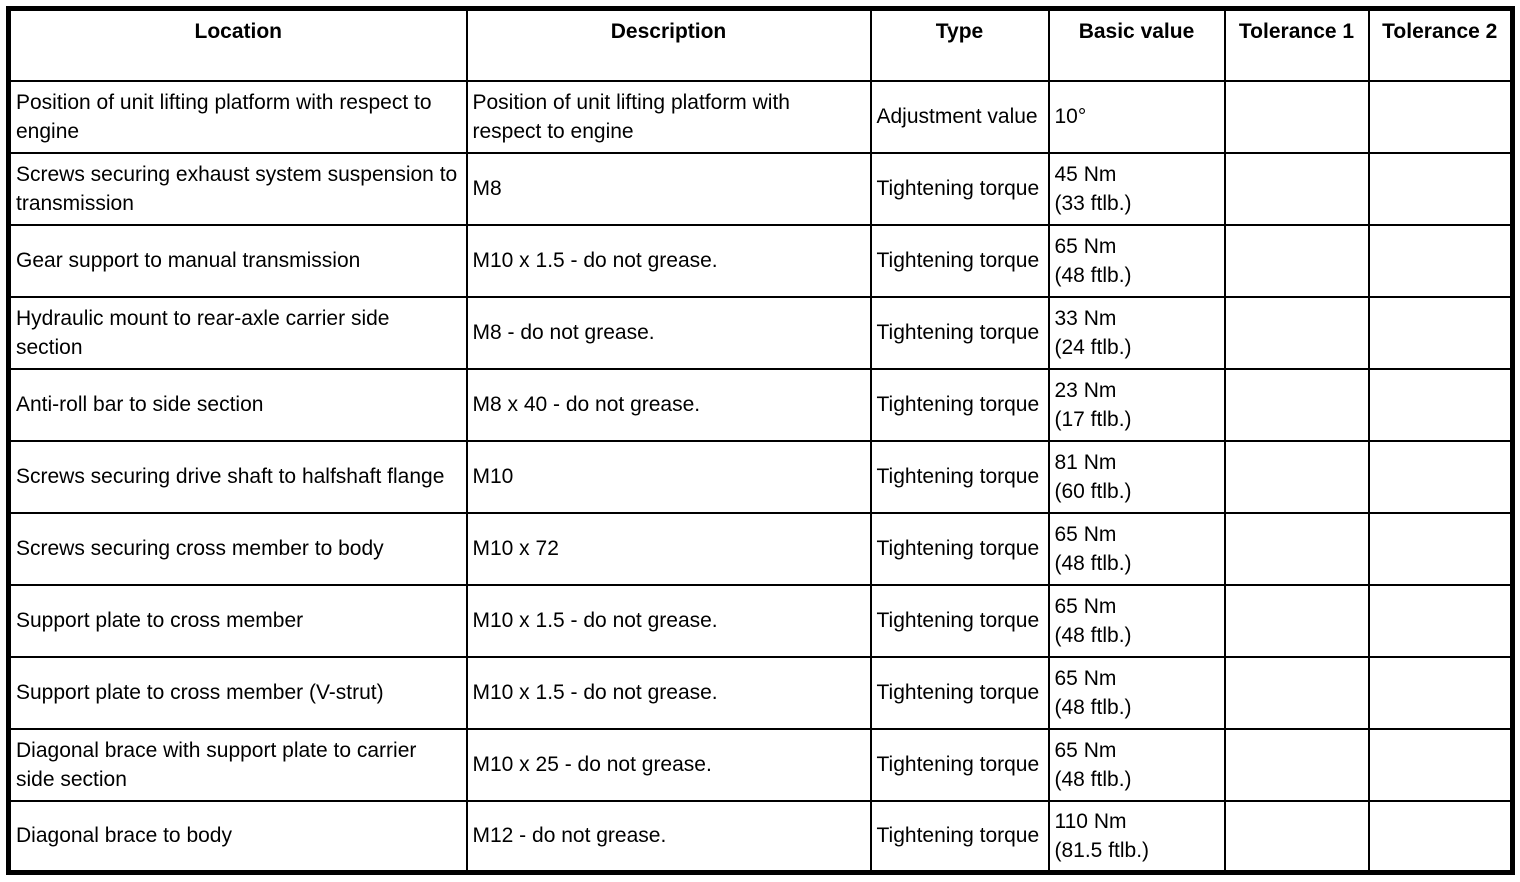  I want to click on basic-value-line1: 81 Nm, so click(1085, 462).